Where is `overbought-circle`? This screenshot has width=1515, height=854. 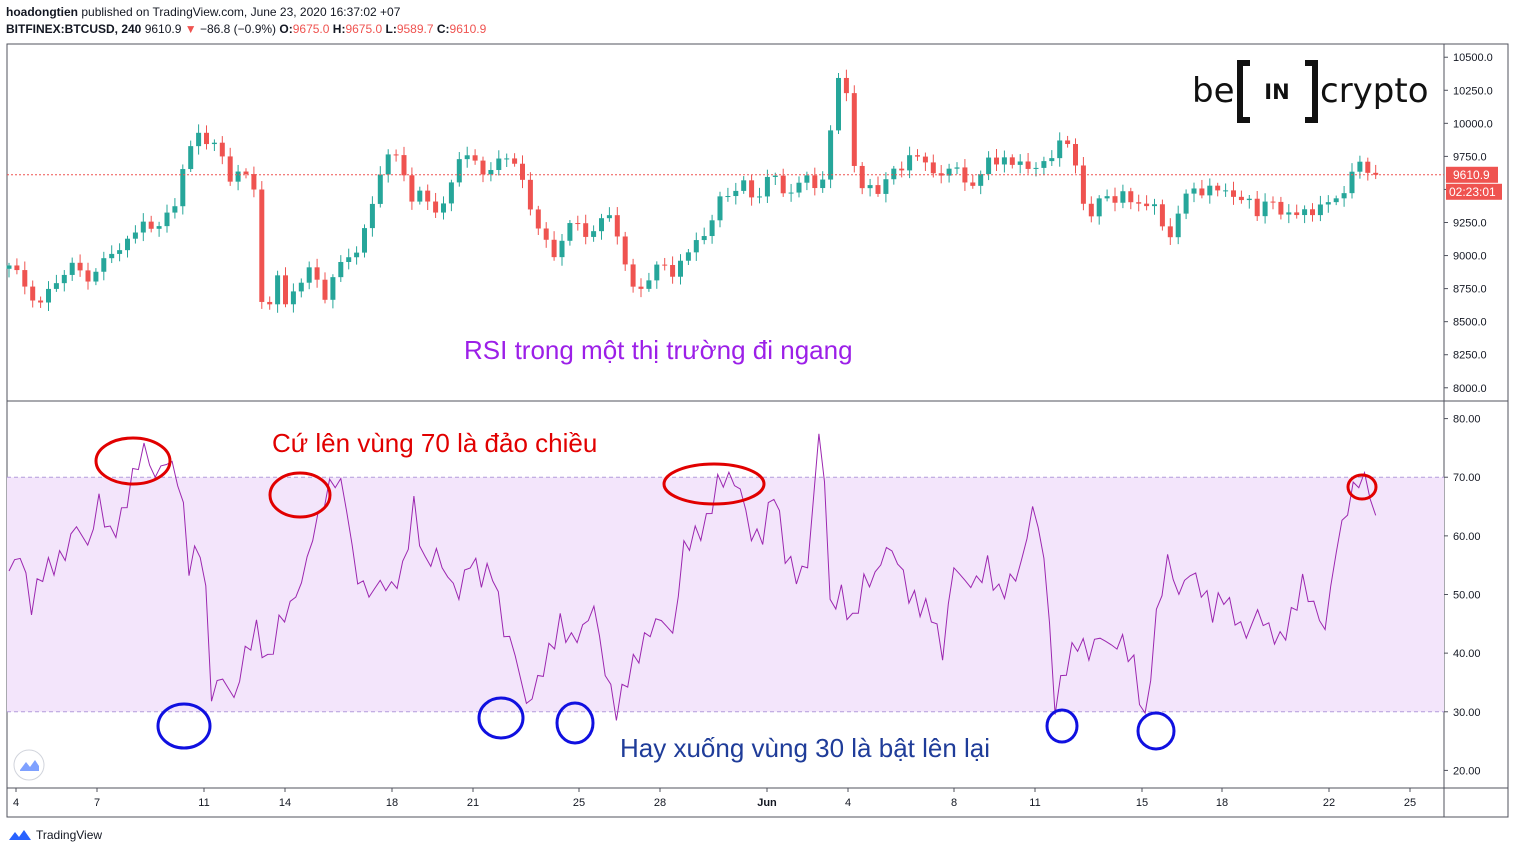 overbought-circle is located at coordinates (300, 495).